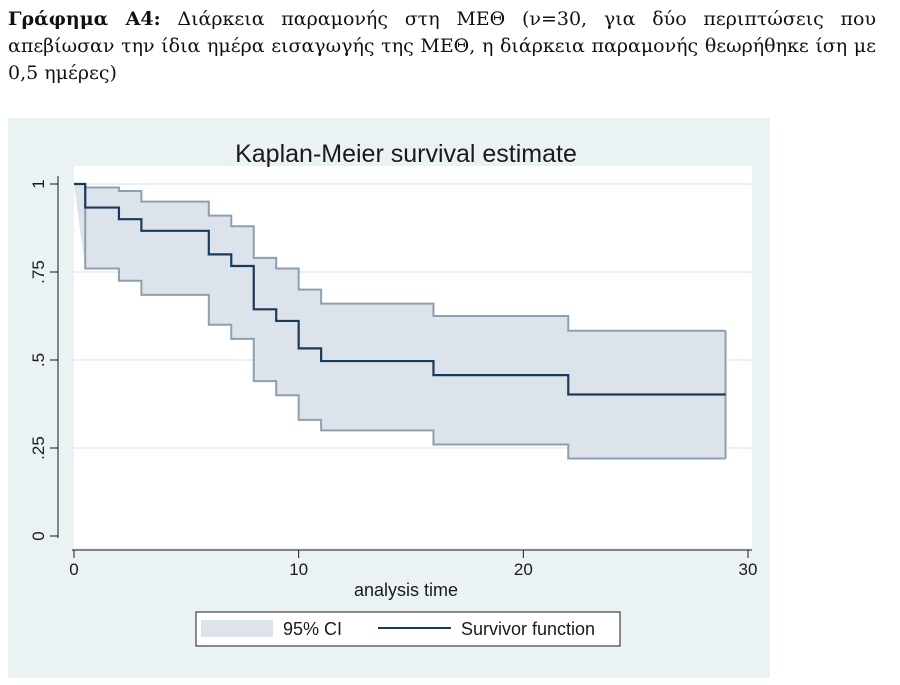 This screenshot has width=900, height=685. Describe the element at coordinates (406, 154) in the screenshot. I see `chart-title: Kaplan-Meier survival estimate` at that location.